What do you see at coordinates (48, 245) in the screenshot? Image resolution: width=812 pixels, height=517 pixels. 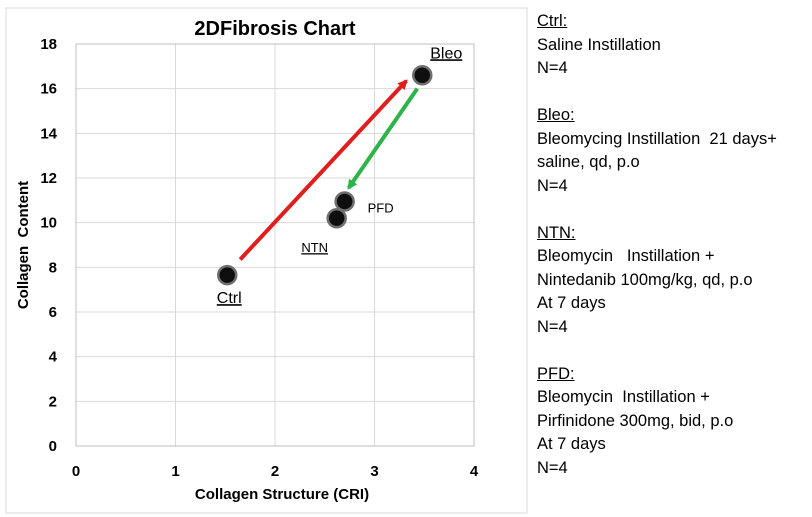 I see `y-axis-ticks: 0 2 4 6 8 10 12 14 16 18` at bounding box center [48, 245].